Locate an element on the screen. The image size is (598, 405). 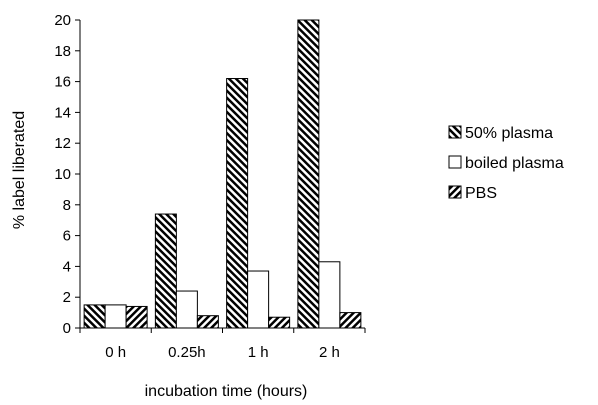
x-tick-label: 2 h is located at coordinates (329, 352).